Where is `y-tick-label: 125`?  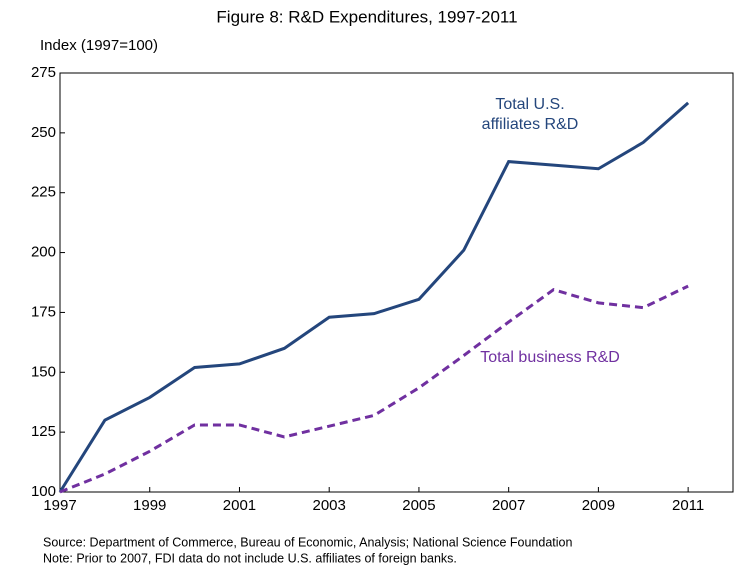 y-tick-label: 125 is located at coordinates (43, 431).